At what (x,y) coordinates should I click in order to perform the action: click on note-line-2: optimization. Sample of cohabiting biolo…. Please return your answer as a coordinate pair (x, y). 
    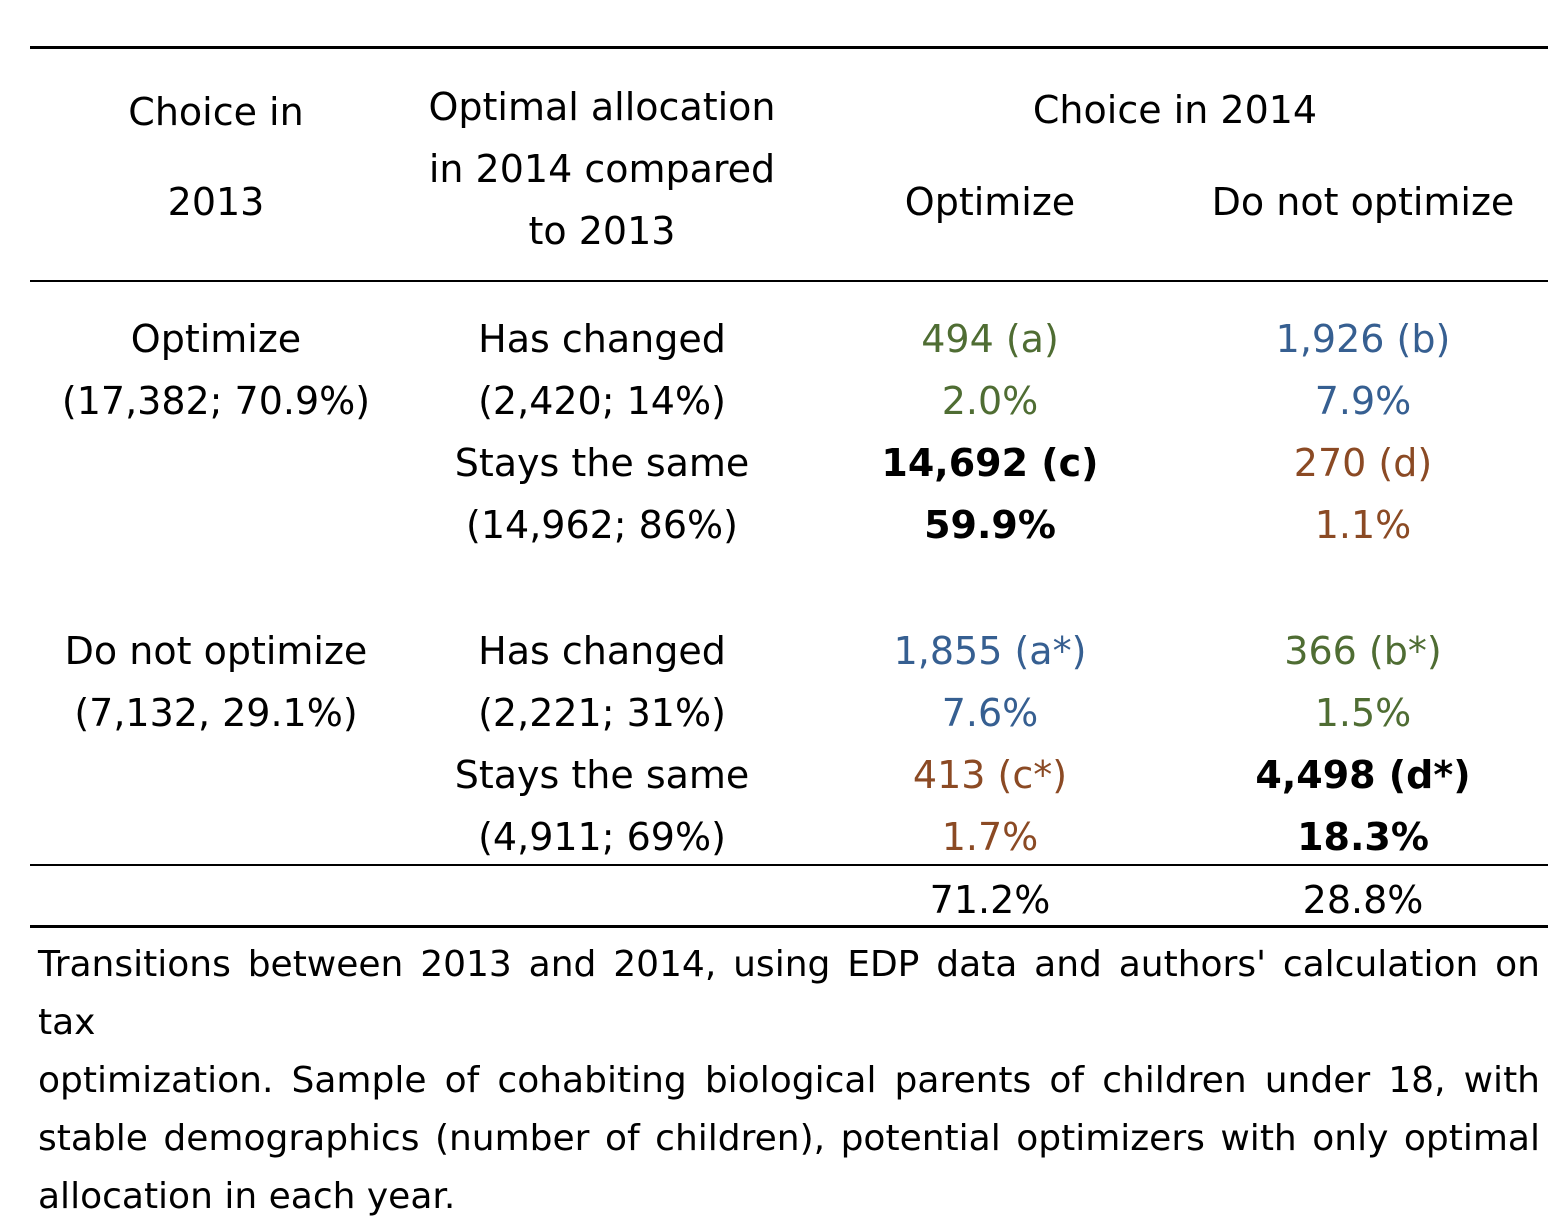
    Looking at the image, I should click on (789, 1080).